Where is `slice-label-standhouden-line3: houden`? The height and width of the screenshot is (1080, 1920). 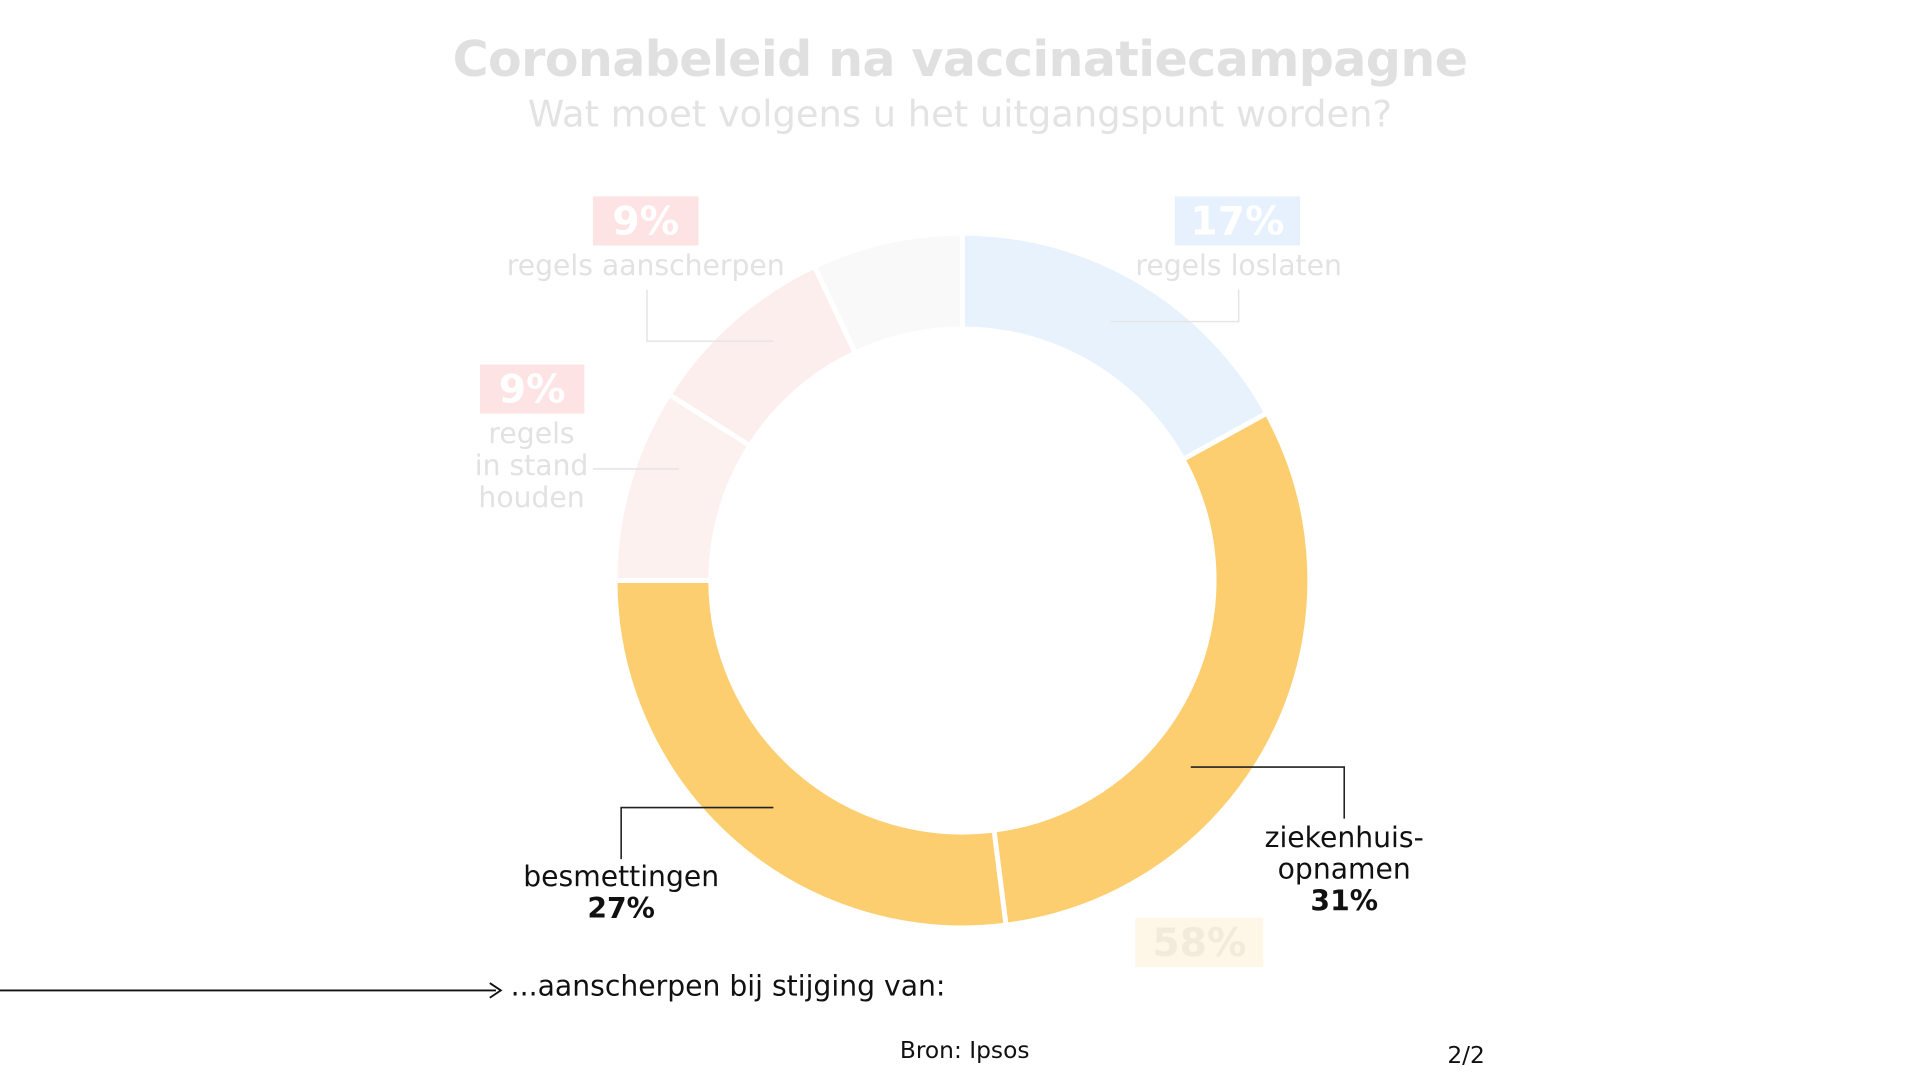
slice-label-standhouden-line3: houden is located at coordinates (531, 498).